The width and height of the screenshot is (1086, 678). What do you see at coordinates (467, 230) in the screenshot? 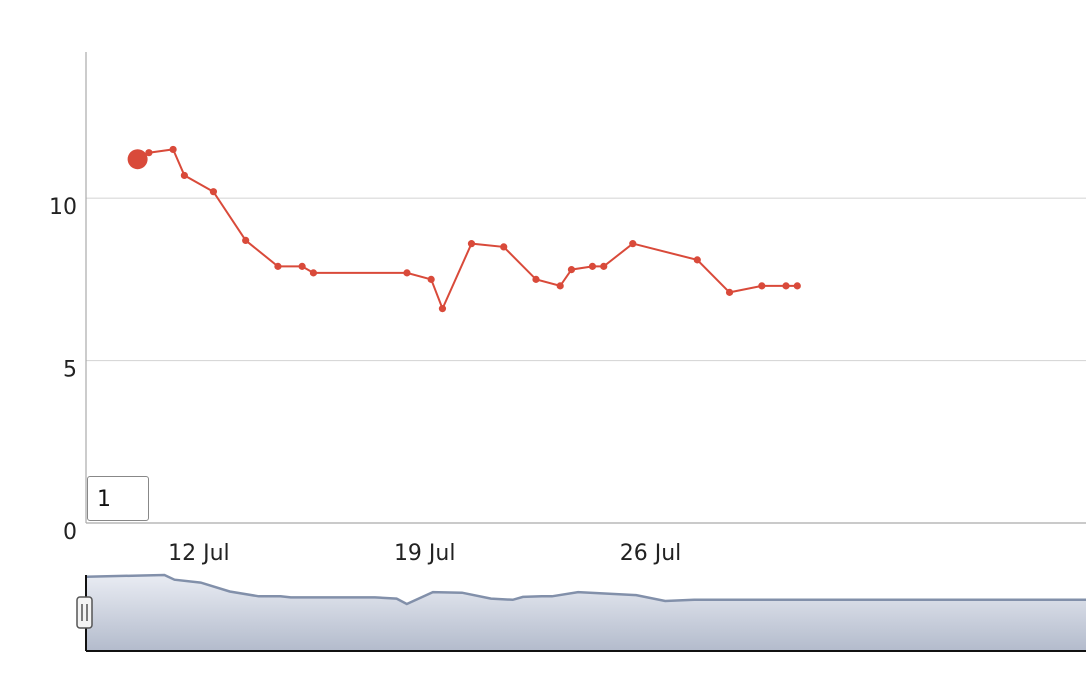
I see `series-line` at bounding box center [467, 230].